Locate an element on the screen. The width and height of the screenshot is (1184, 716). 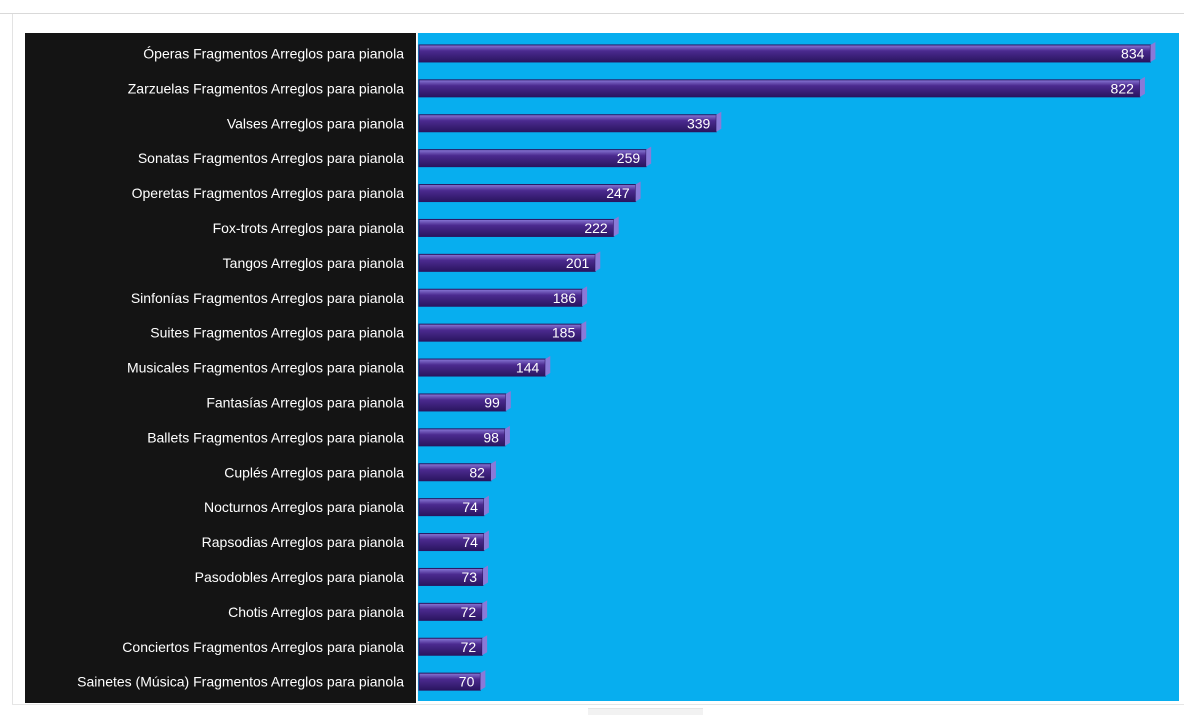
data-label: 186 is located at coordinates (565, 298).